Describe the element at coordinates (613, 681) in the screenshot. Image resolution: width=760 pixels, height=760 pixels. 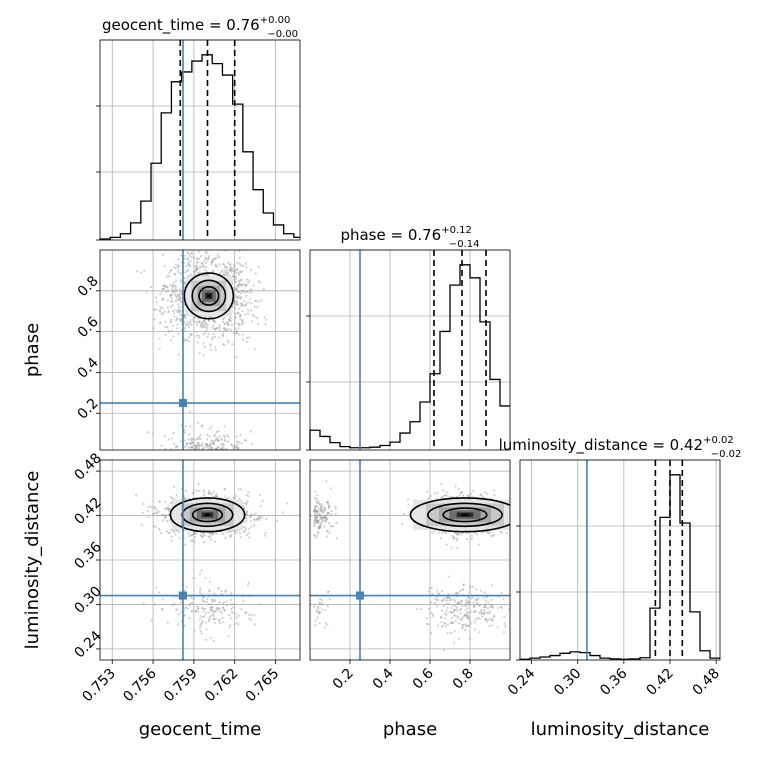
I see `x-tick-label: 0.36` at that location.